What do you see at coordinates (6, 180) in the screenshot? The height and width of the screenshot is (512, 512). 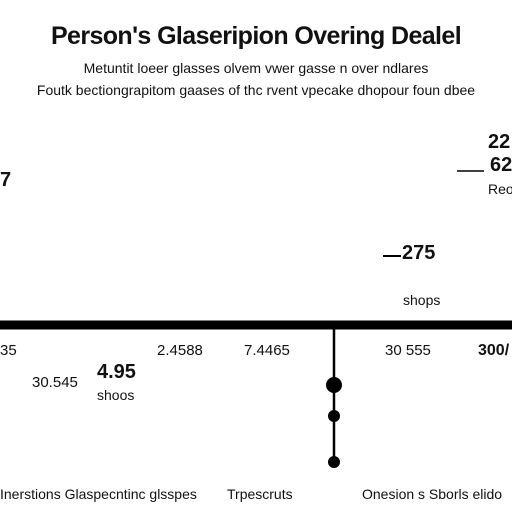 I see `left-value-label: 7` at bounding box center [6, 180].